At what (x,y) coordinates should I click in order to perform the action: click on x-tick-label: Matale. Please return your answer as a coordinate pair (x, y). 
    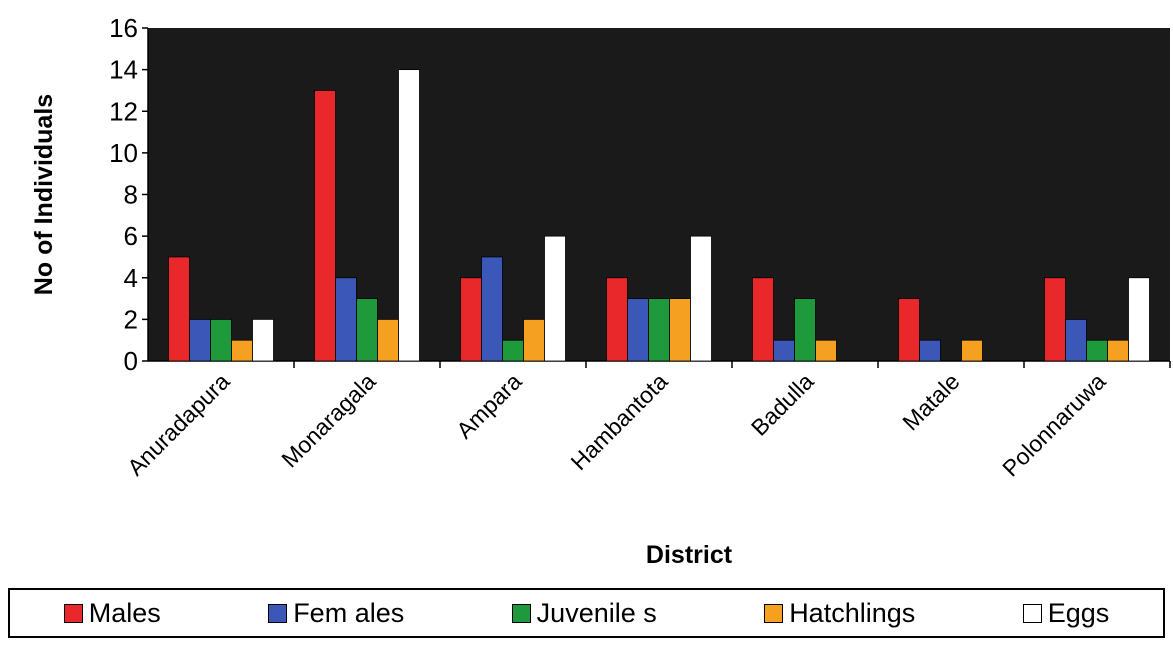
    Looking at the image, I should click on (930, 401).